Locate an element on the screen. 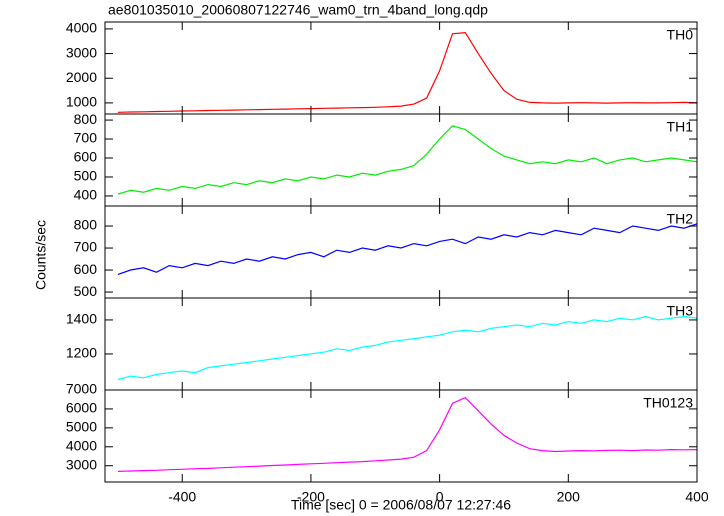 This screenshot has height=516, width=724. y-tick-label: 2000 is located at coordinates (81, 77).